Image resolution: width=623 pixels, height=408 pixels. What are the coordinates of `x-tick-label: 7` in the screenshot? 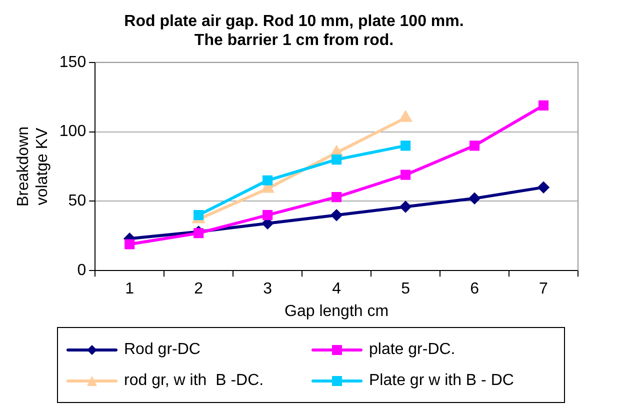 It's located at (543, 289).